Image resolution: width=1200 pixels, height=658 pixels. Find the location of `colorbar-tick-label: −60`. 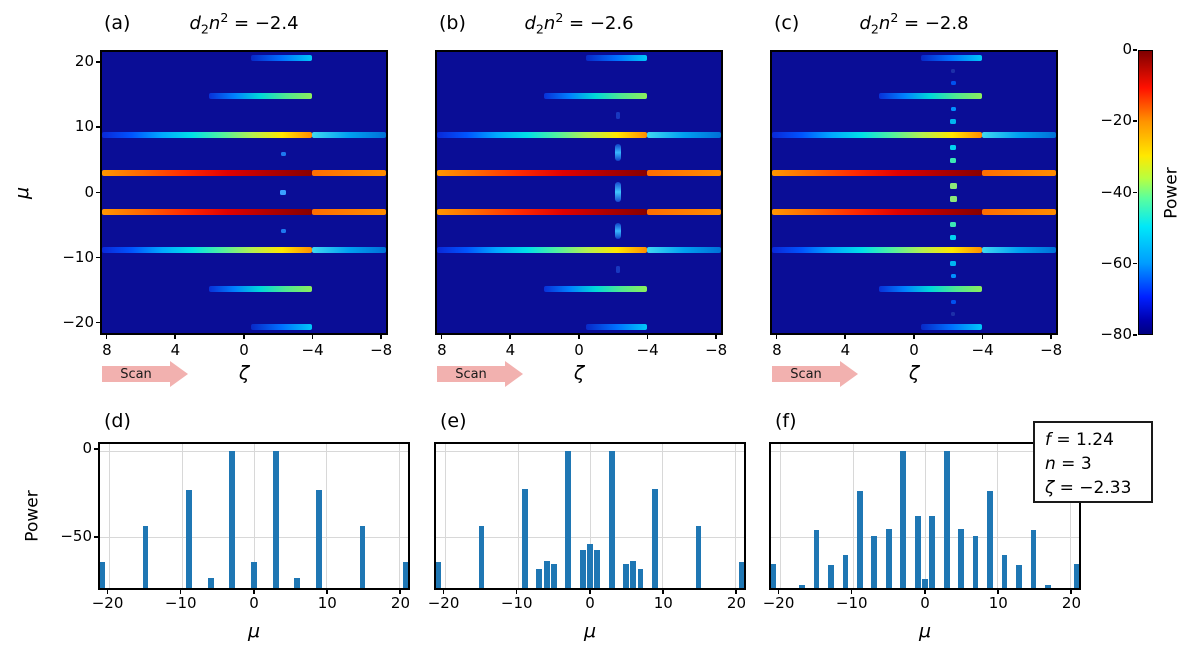

colorbar-tick-label: −60 is located at coordinates (1116, 262).